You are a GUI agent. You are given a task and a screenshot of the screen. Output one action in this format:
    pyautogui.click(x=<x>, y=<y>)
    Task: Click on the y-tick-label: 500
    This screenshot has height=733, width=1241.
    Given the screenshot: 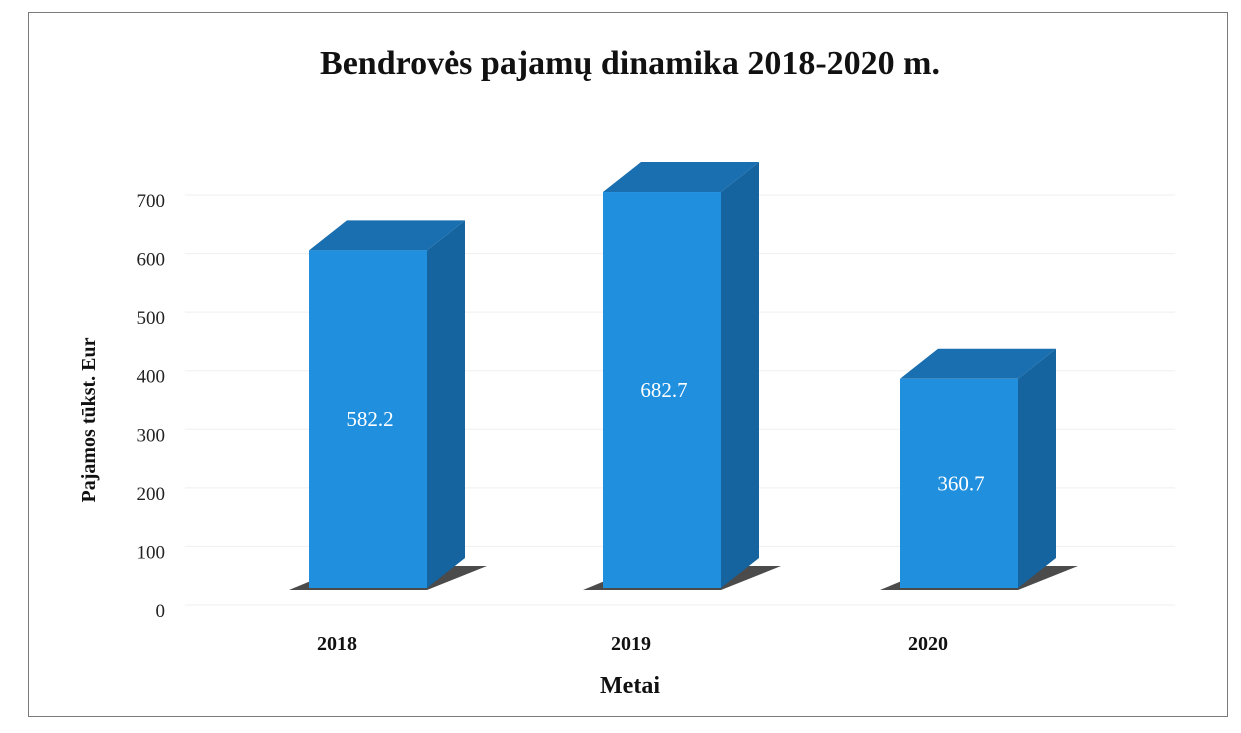 What is the action you would take?
    pyautogui.click(x=151, y=318)
    